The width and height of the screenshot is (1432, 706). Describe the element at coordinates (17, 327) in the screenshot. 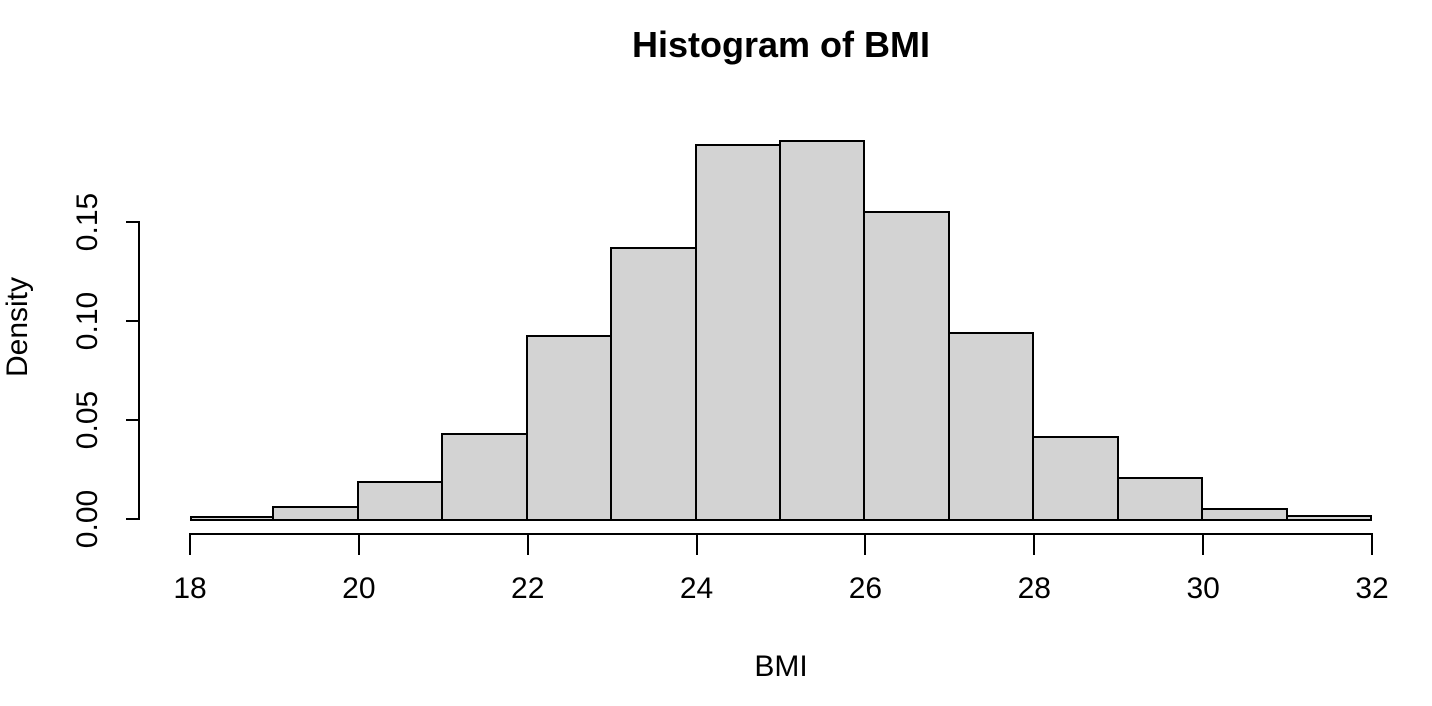

I see `y-axis-title: Density` at that location.